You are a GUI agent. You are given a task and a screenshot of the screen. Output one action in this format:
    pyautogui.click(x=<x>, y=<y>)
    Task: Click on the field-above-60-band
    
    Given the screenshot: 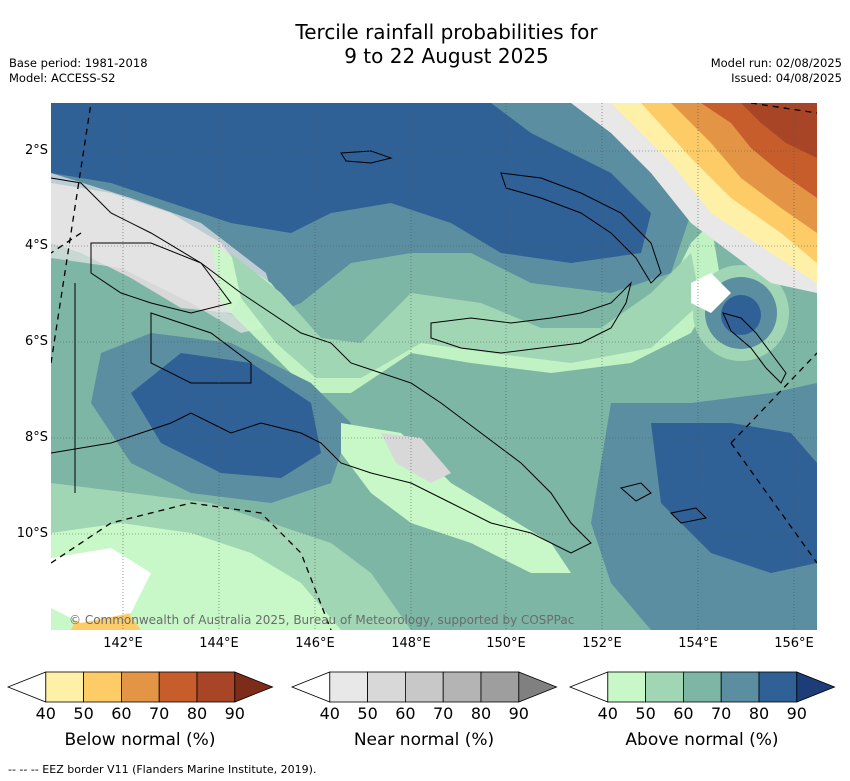 What is the action you would take?
    pyautogui.click(x=466, y=315)
    